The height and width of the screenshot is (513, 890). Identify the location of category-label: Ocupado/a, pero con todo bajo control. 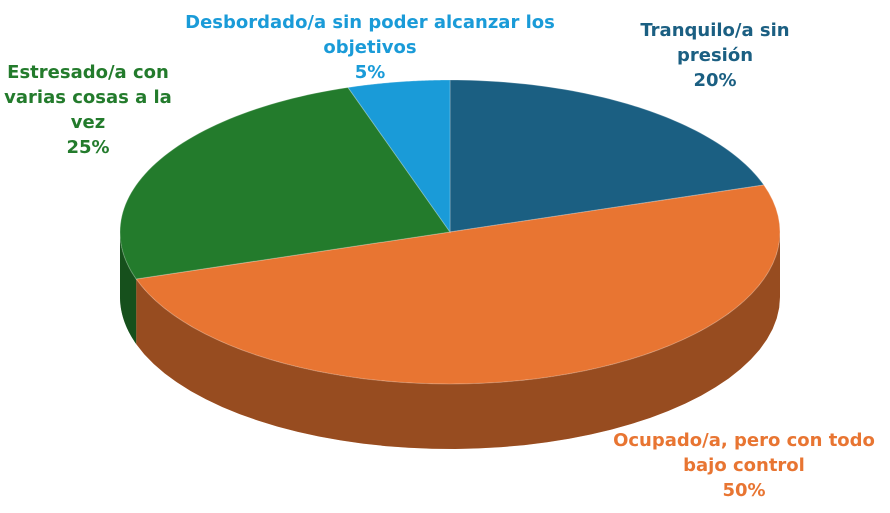
(744, 453).